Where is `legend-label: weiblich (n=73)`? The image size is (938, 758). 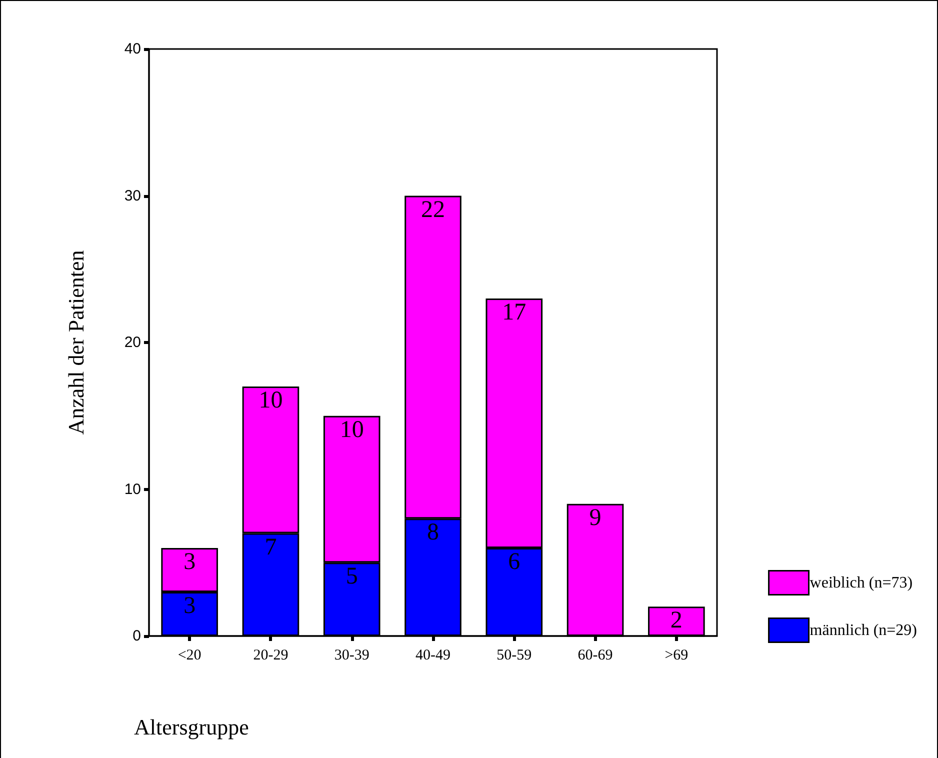
legend-label: weiblich (n=73) is located at coordinates (861, 583).